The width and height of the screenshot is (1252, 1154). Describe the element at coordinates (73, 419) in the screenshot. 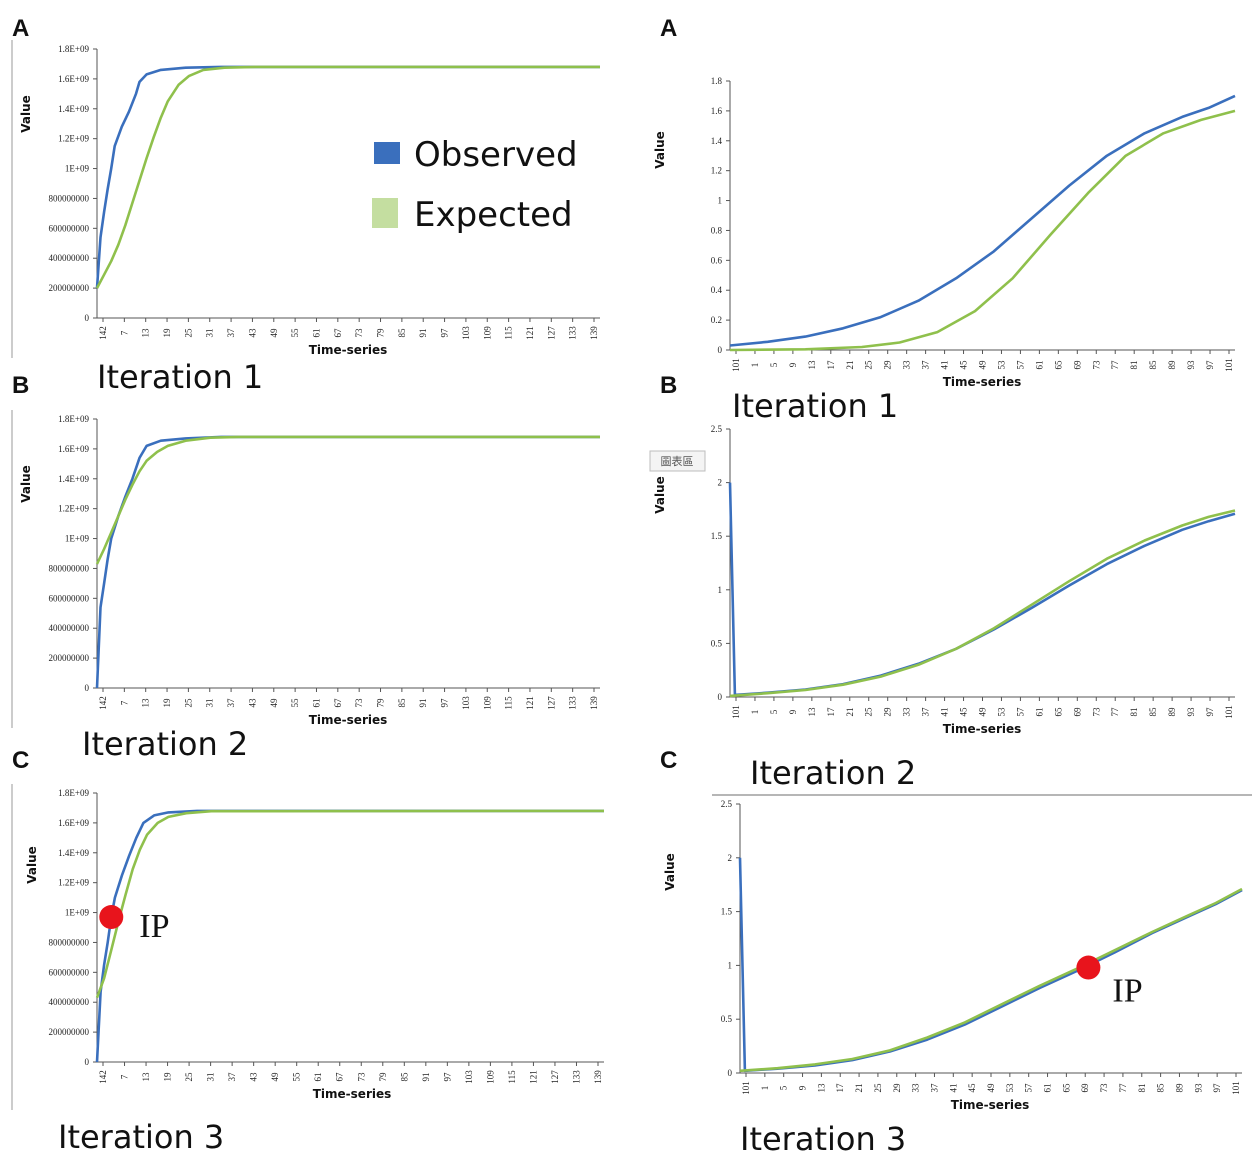

I see `y-tick-label: 1.8E+09` at that location.